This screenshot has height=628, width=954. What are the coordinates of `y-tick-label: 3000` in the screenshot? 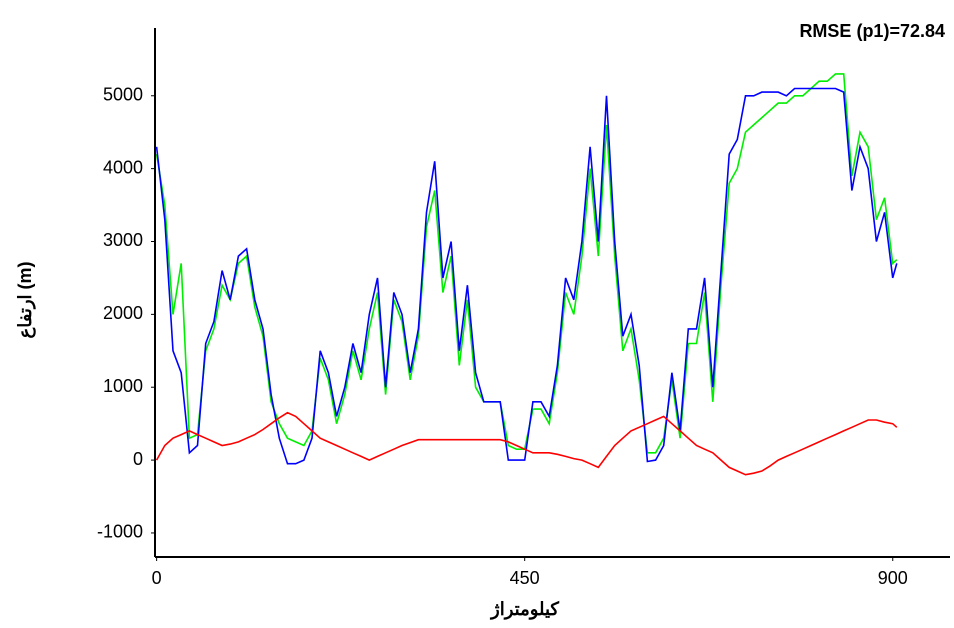 It's located at (123, 240).